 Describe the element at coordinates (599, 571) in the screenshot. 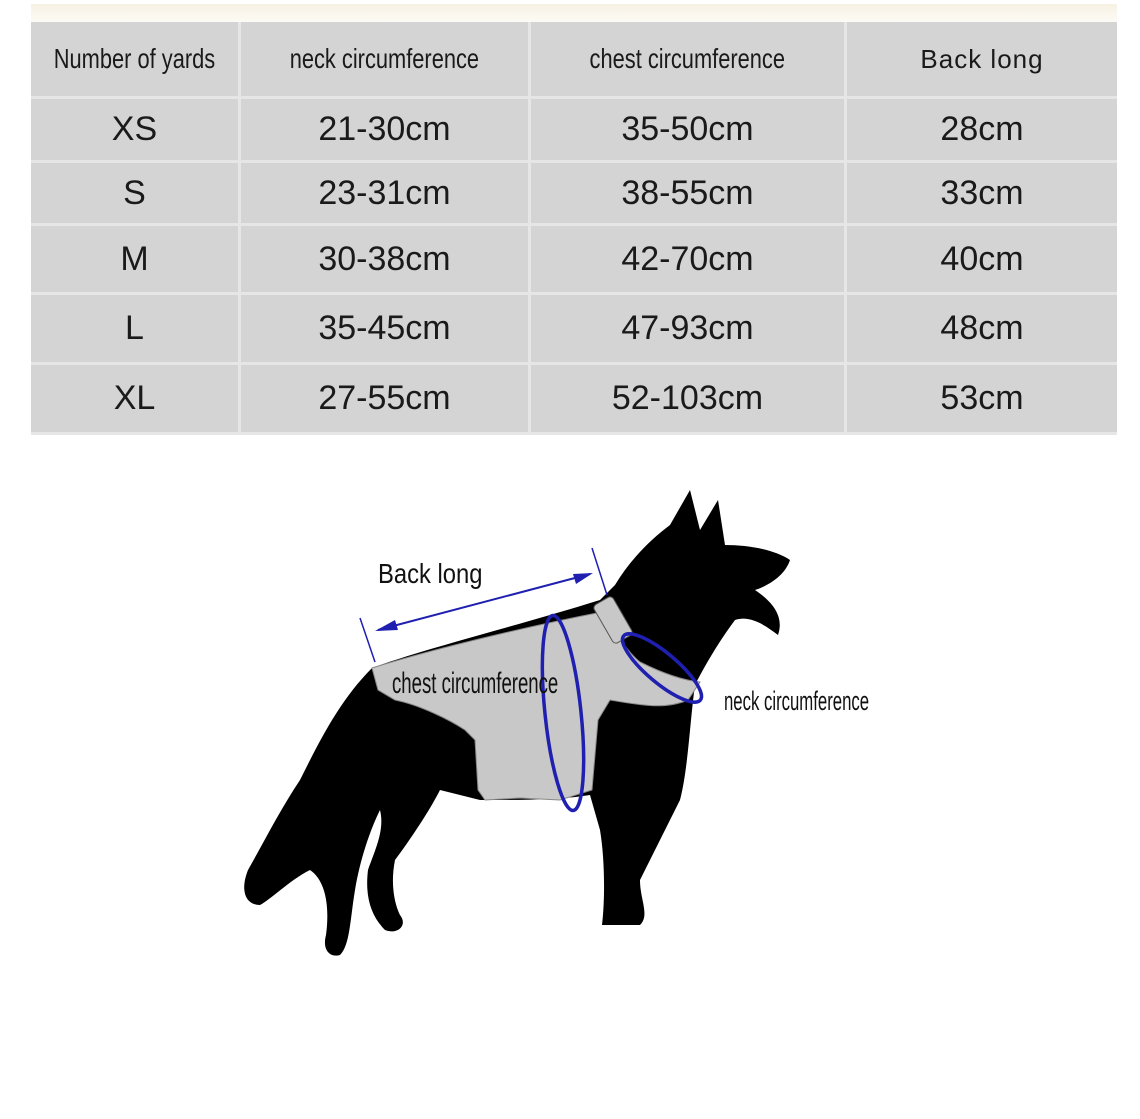

I see `back-long-tick-right` at that location.